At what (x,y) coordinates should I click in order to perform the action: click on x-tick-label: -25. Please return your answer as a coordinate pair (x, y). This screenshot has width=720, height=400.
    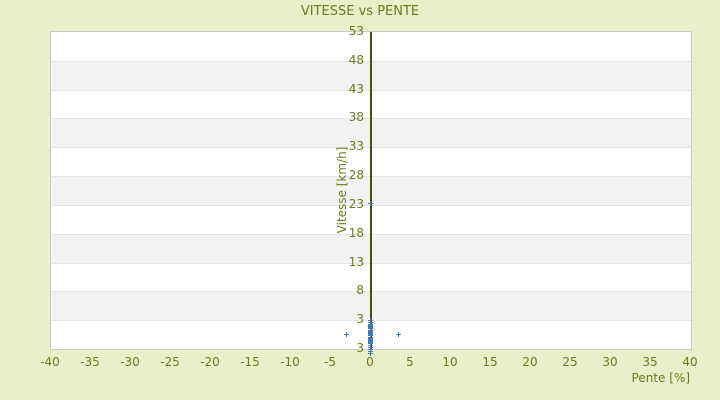
    Looking at the image, I should click on (170, 362).